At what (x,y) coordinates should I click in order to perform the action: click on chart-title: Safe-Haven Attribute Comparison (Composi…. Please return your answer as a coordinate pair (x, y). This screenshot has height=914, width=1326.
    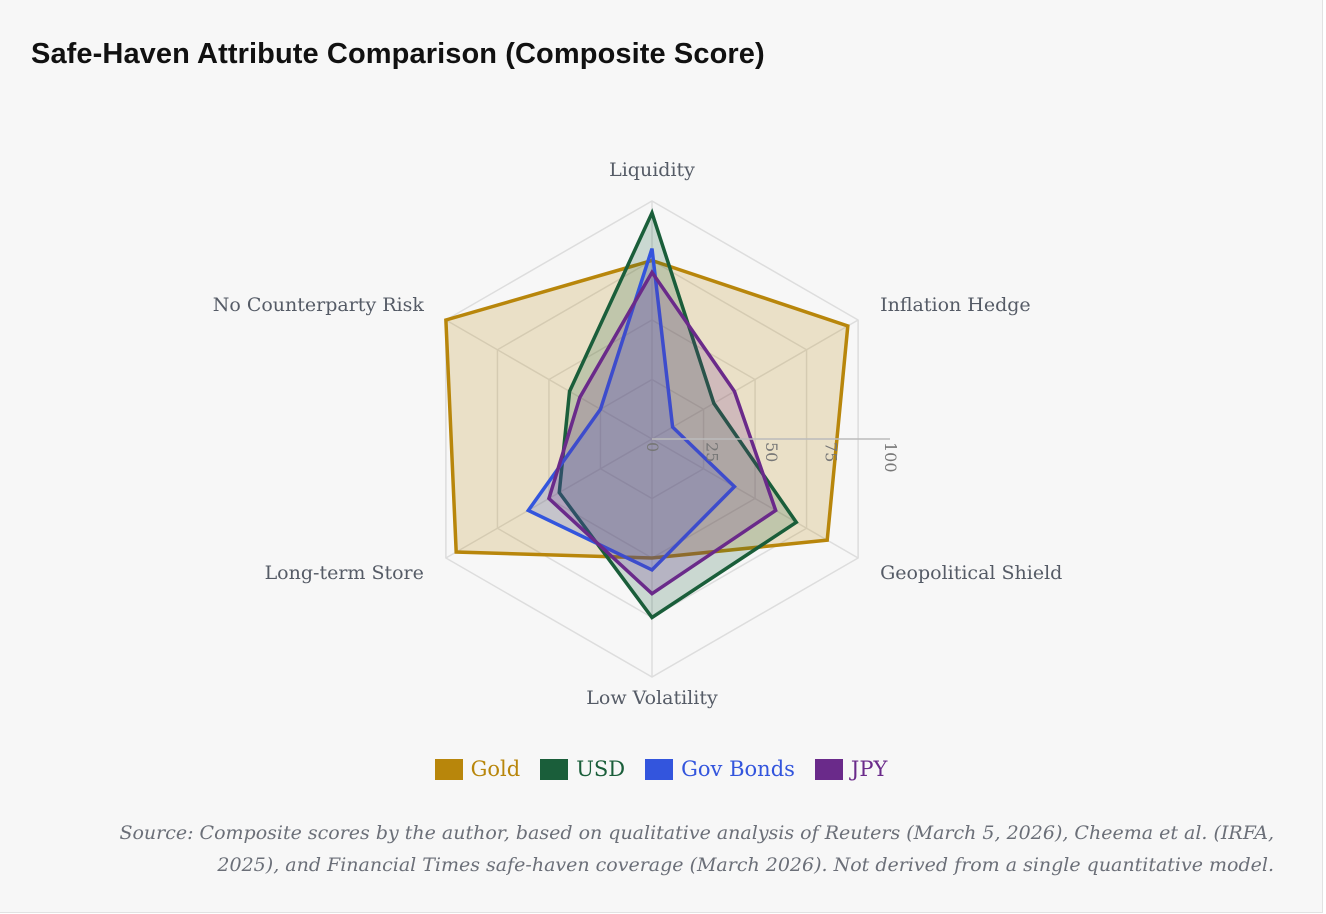
    Looking at the image, I should click on (398, 54).